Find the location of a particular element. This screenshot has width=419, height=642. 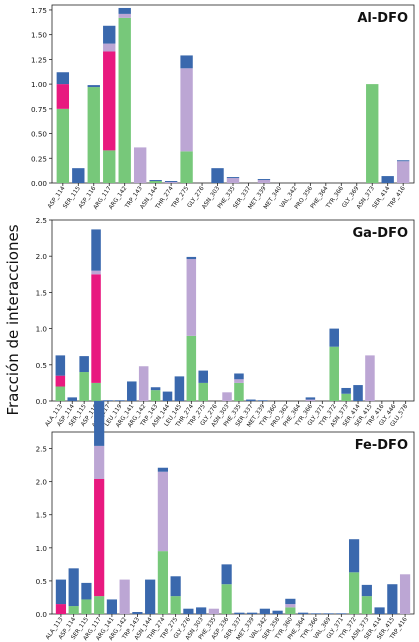

y-tick-label: 1.0 is located at coordinates (42, 548).